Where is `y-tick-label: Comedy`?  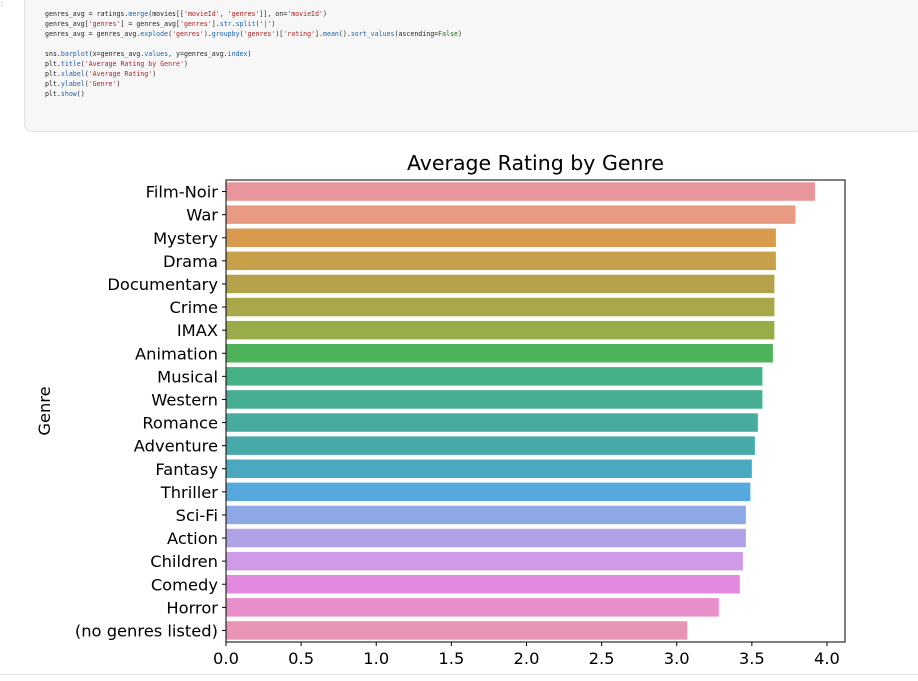 y-tick-label: Comedy is located at coordinates (185, 584).